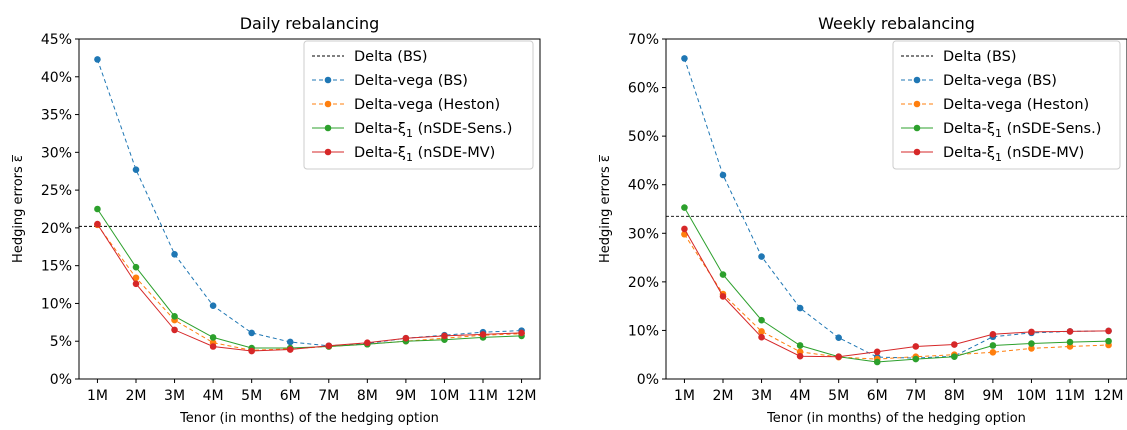  Describe the element at coordinates (1109, 396) in the screenshot. I see `x-tick-label: 12M` at that location.